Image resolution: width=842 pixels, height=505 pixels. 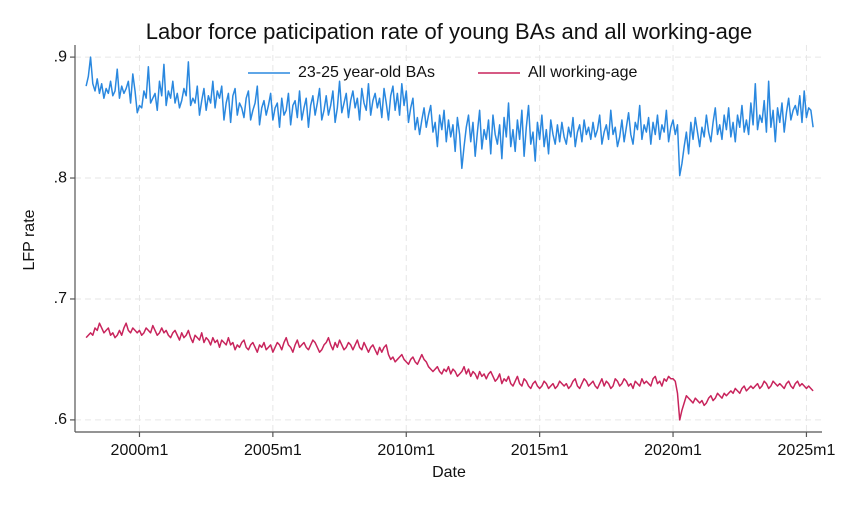 What do you see at coordinates (449, 472) in the screenshot?
I see `x-axis-label: Date` at bounding box center [449, 472].